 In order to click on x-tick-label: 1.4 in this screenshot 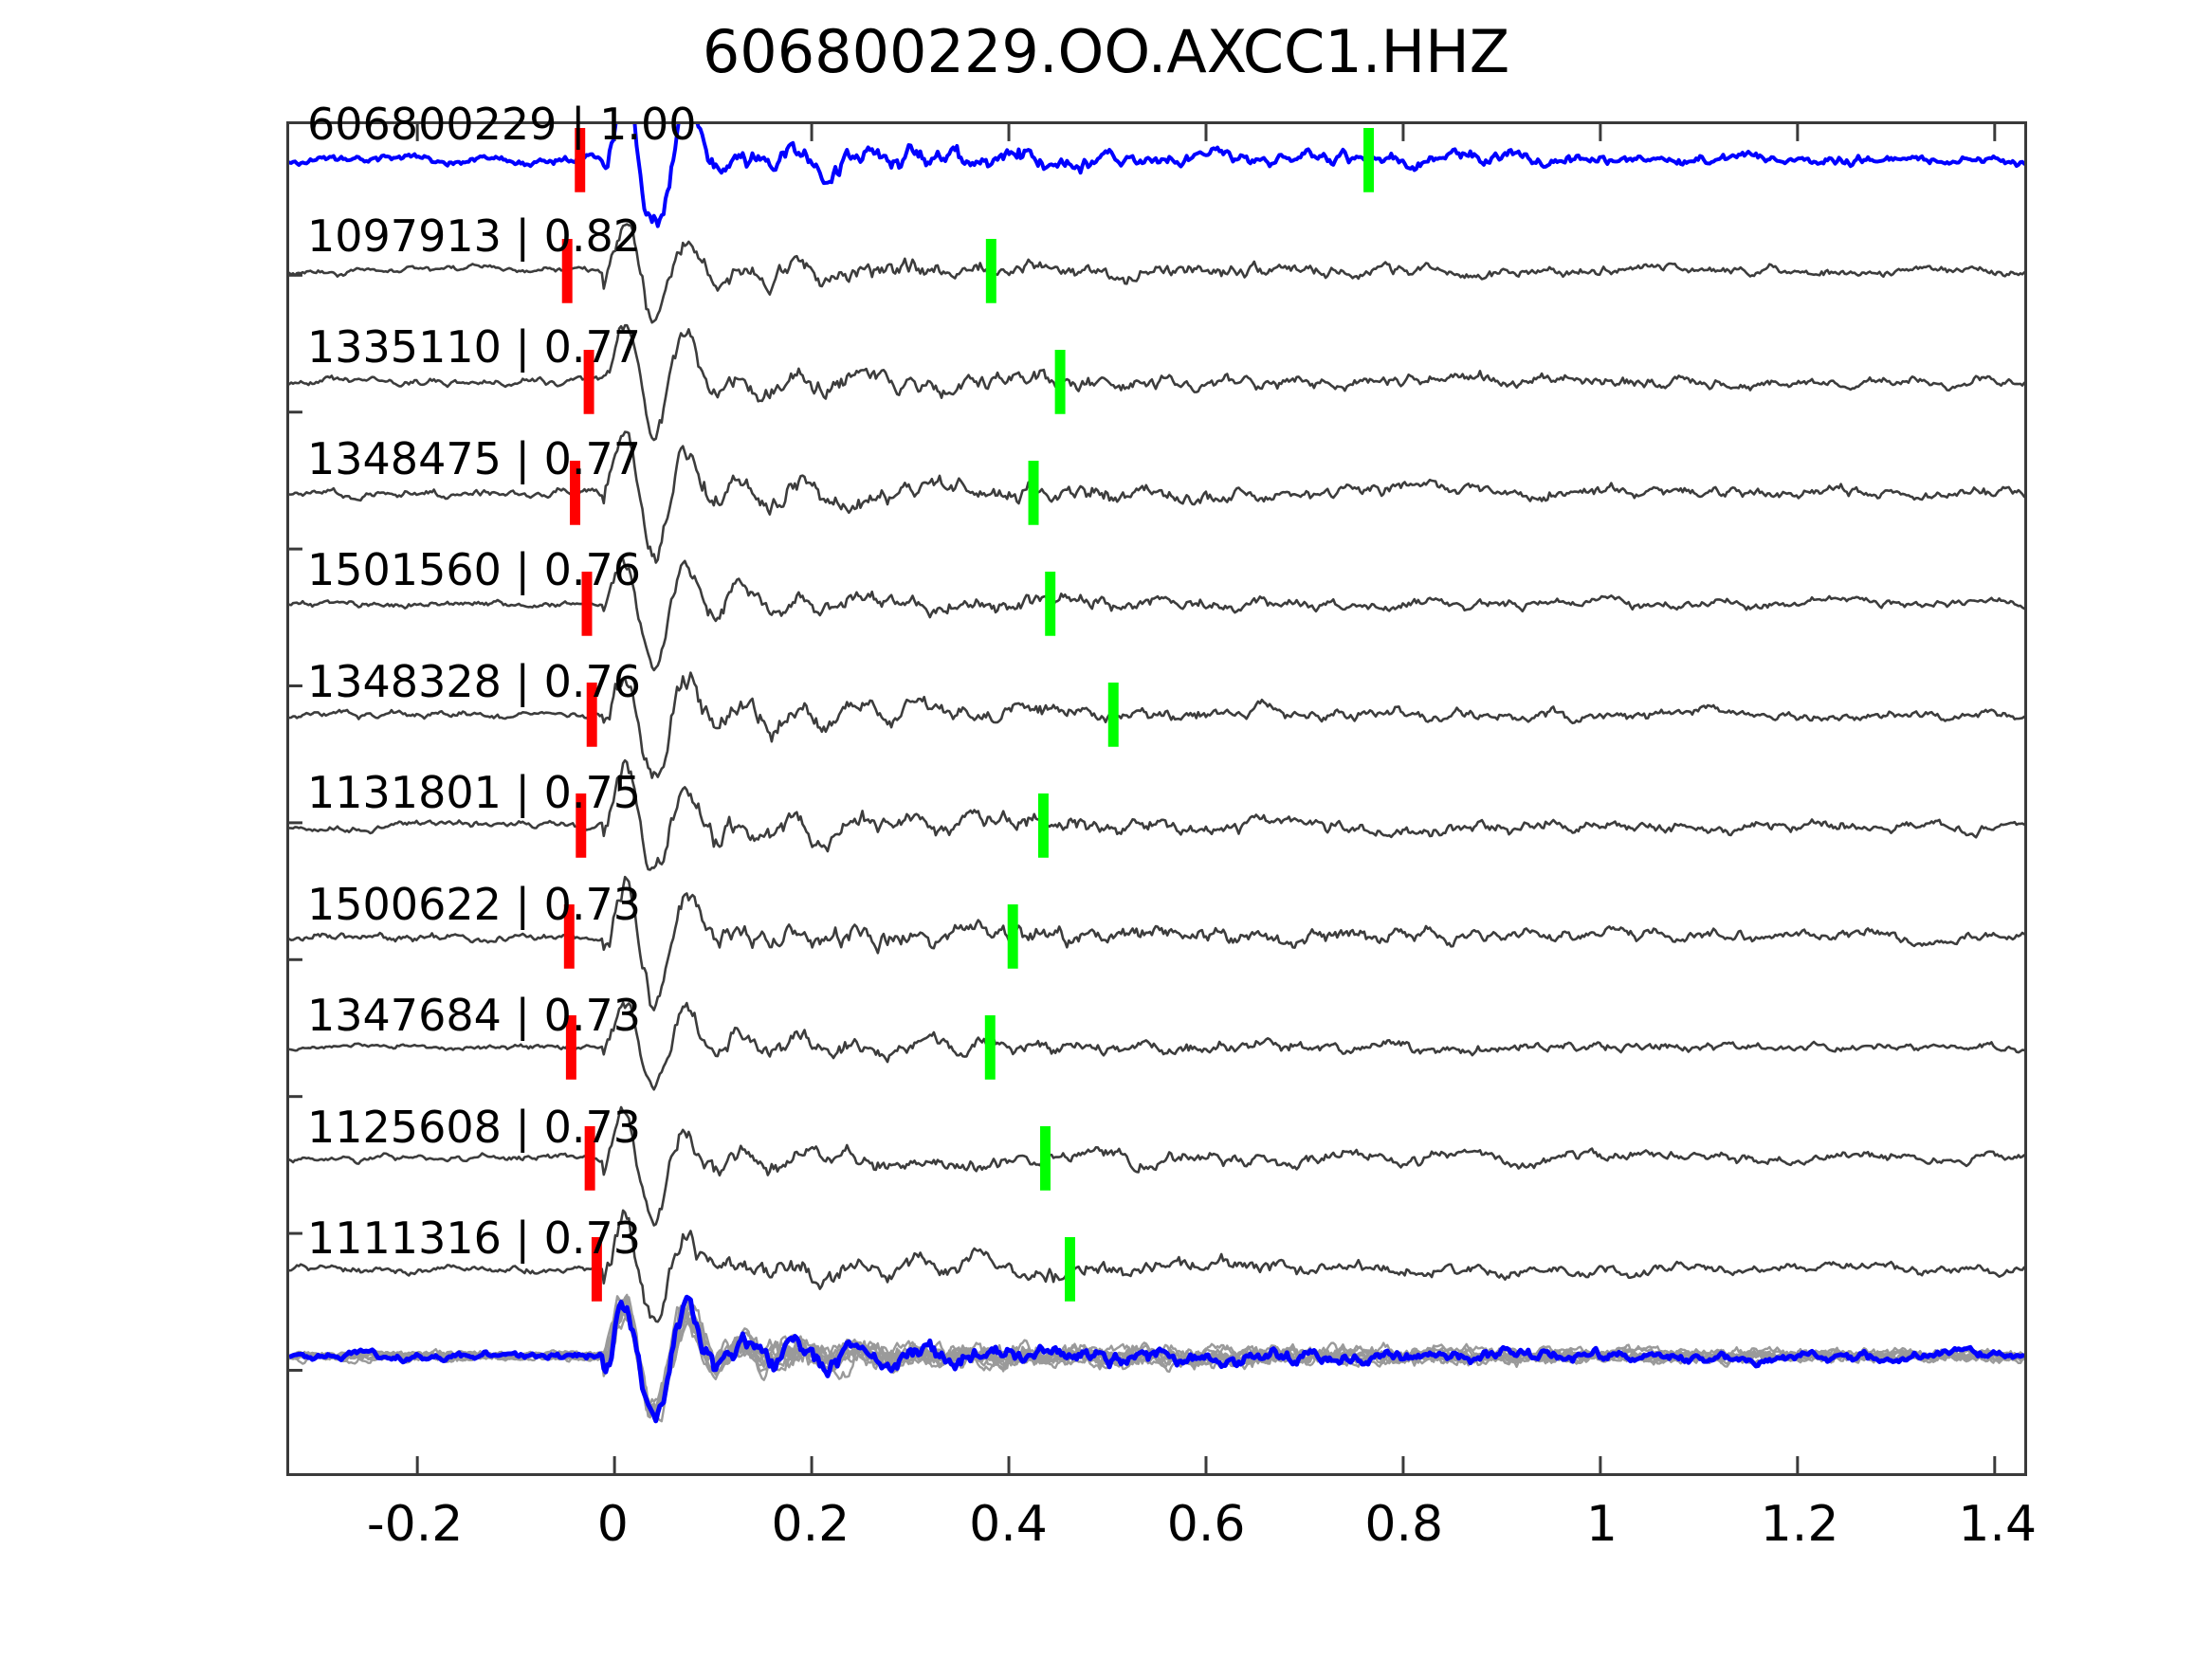, I will do `click(1998, 1524)`.